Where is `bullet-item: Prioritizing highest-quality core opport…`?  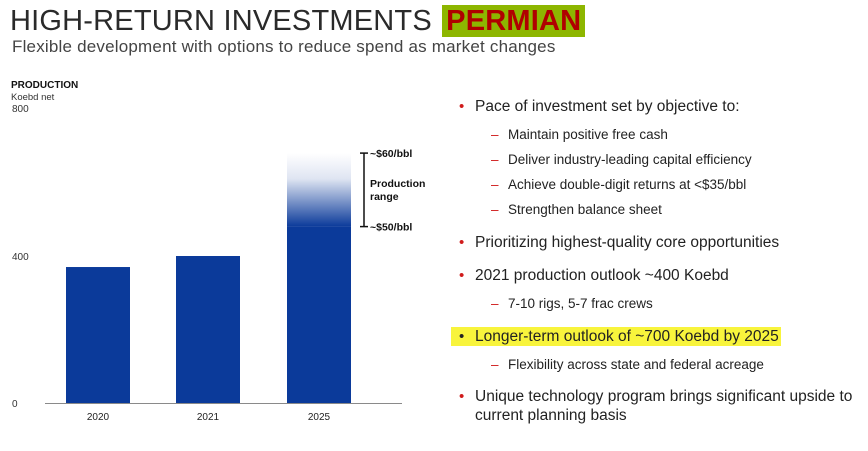 bullet-item: Prioritizing highest-quality core opport… is located at coordinates (660, 242).